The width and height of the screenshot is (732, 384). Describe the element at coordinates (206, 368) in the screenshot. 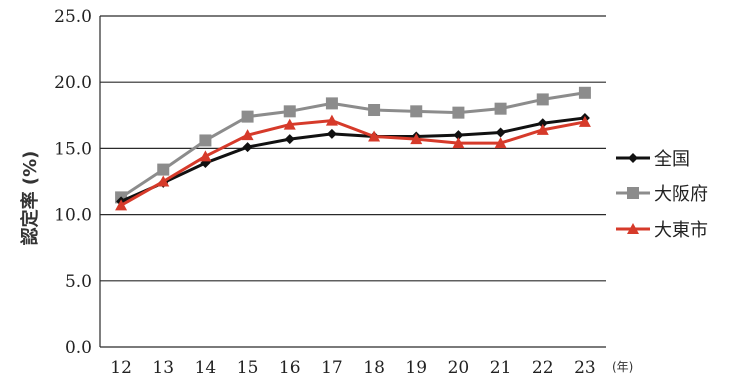

I see `x-tick-label: 14` at that location.